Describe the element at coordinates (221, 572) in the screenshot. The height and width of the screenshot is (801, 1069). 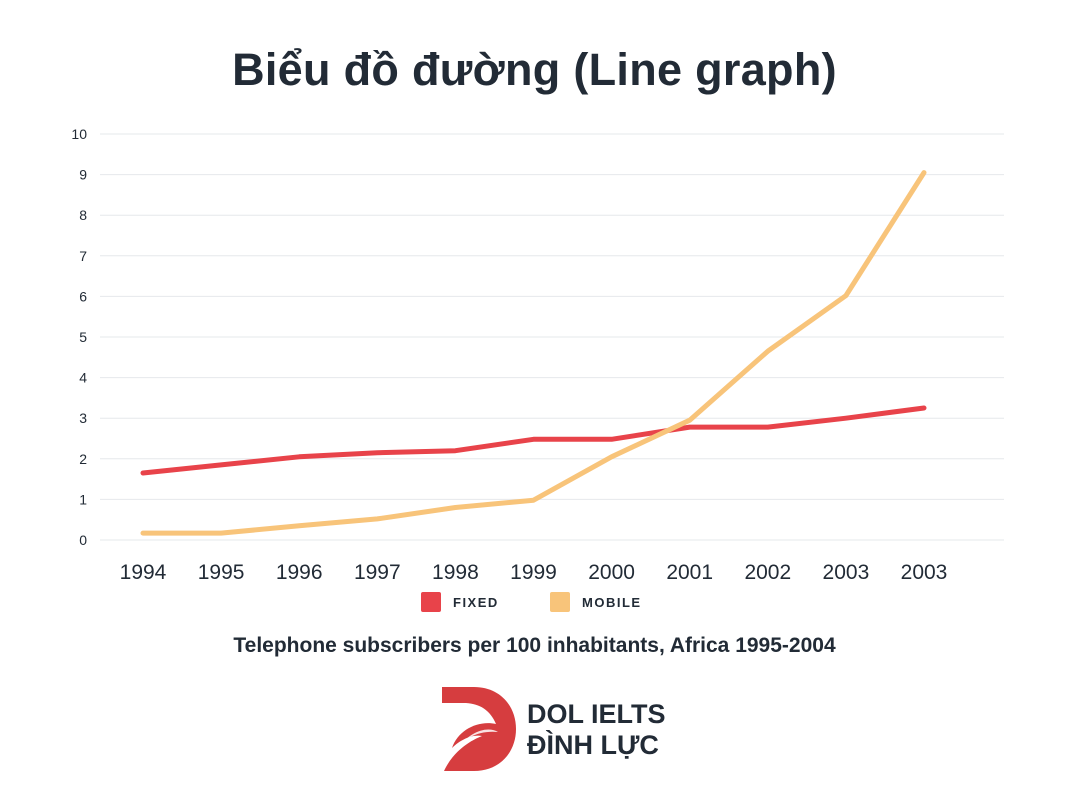
I see `x-tick-label: 1995` at that location.